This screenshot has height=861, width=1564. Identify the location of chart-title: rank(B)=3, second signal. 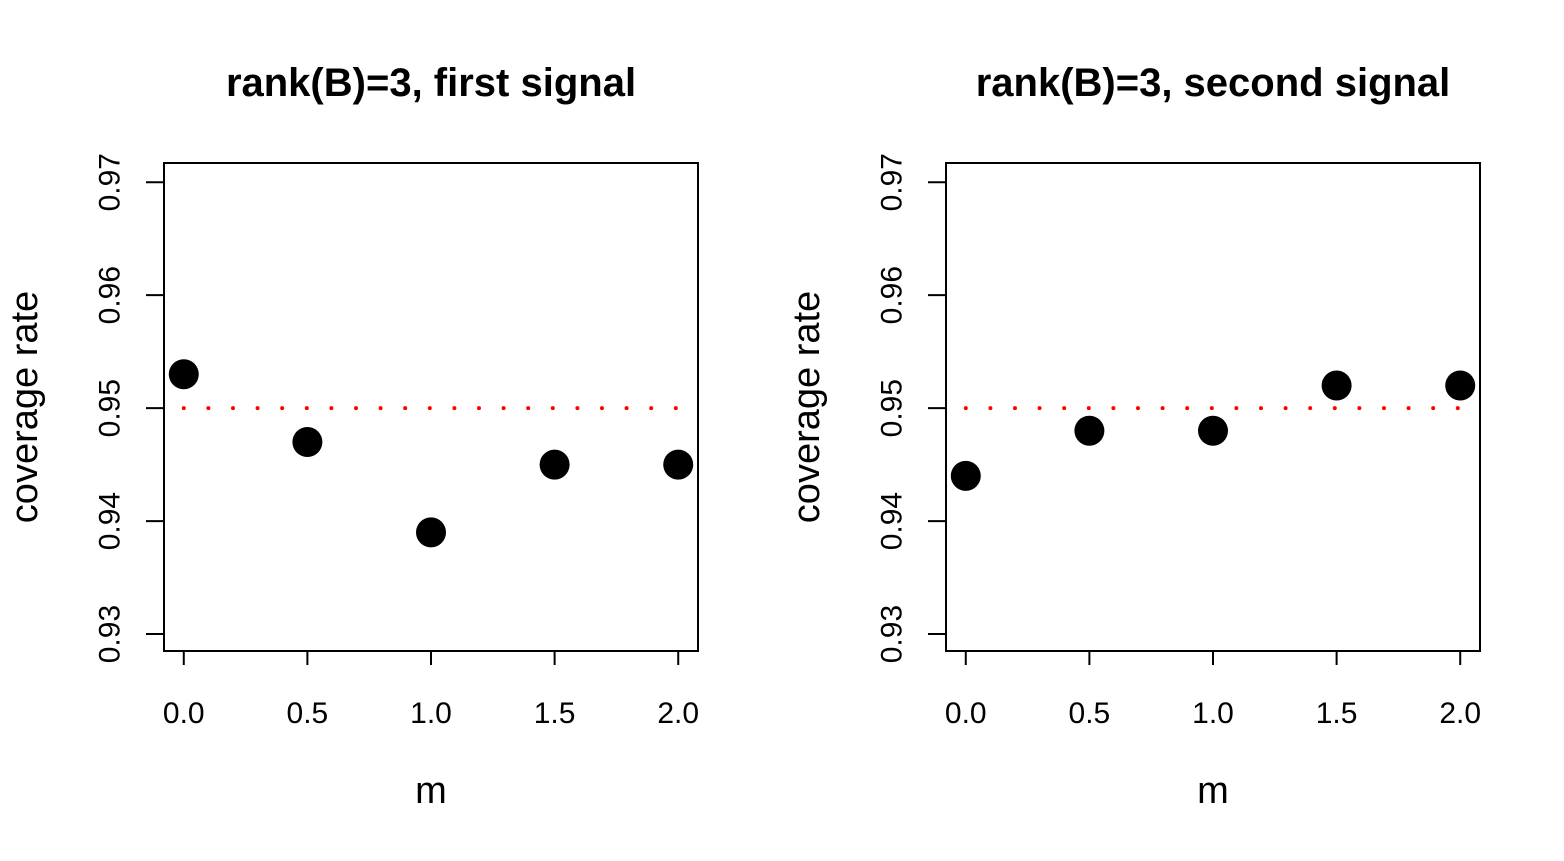
(1213, 83).